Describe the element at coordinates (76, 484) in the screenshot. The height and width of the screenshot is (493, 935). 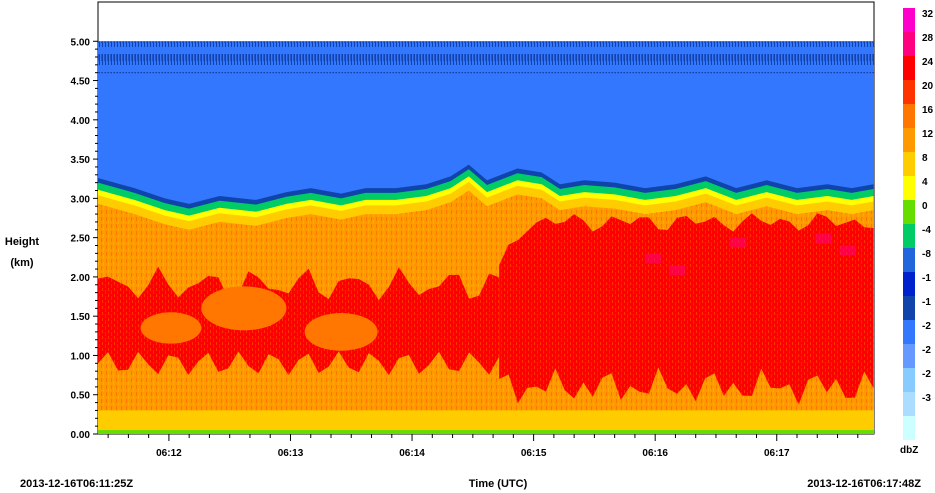
I see `start-time-label: 2013-12-16T06:11:25Z` at that location.